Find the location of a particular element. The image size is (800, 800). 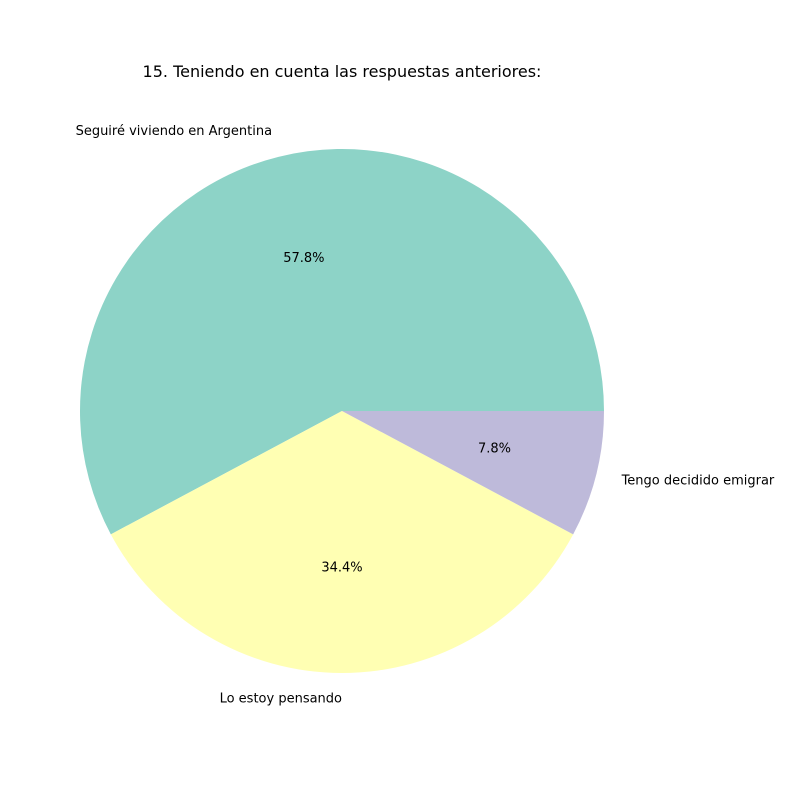

slice-percent-tengo-decidido-emigrar: 7.8% is located at coordinates (494, 449).